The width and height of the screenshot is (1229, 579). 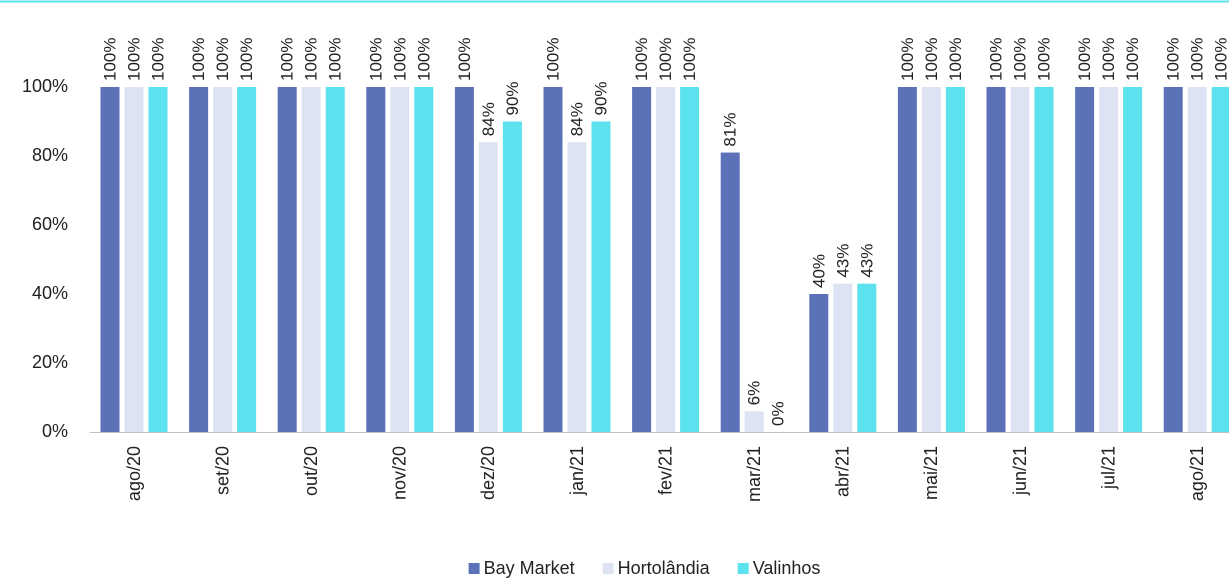 I want to click on value-label: 0%, so click(x=778, y=413).